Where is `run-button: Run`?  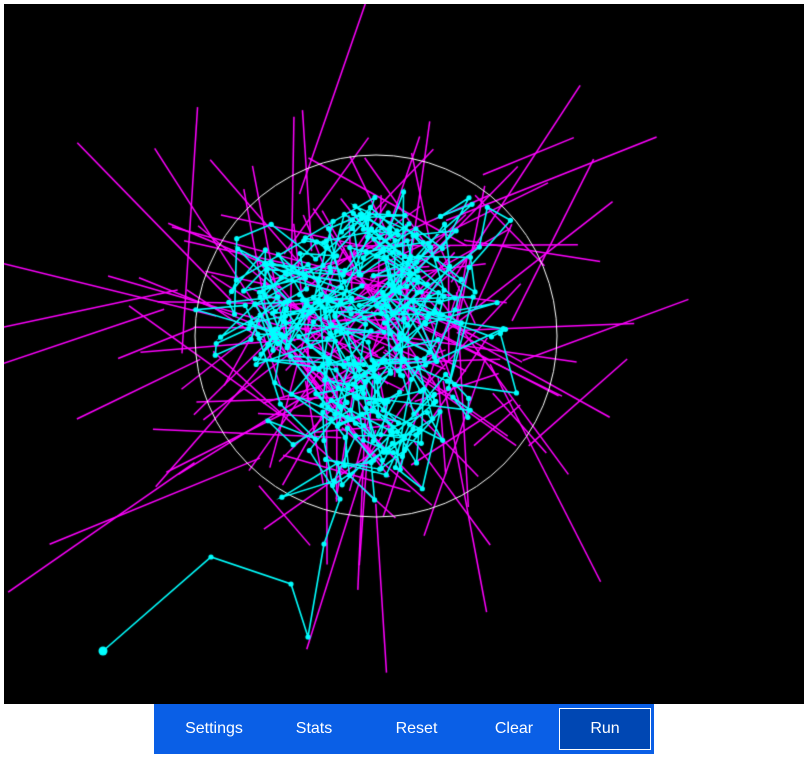
run-button: Run is located at coordinates (605, 729).